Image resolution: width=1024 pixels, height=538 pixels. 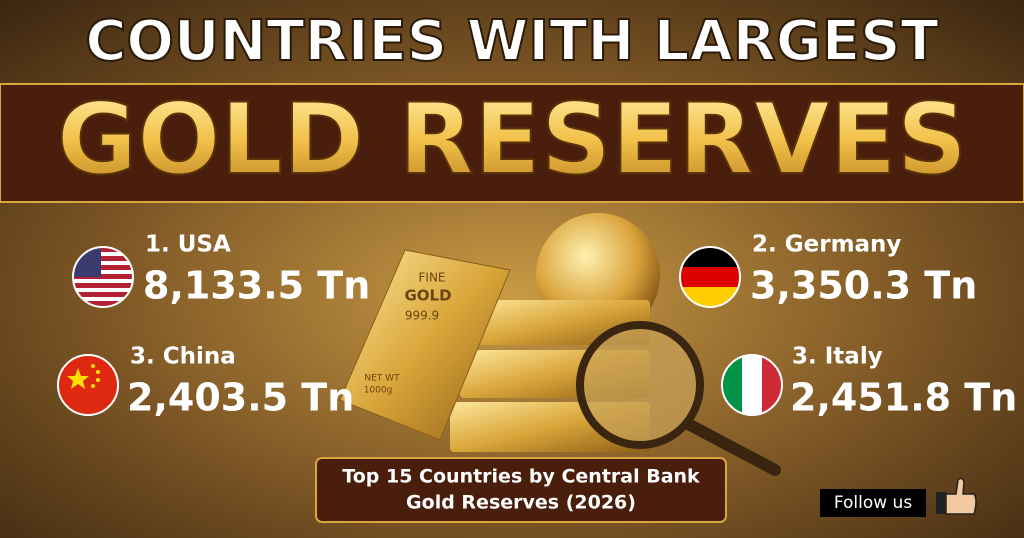 What do you see at coordinates (521, 477) in the screenshot?
I see `caption-line: Top 15 Countries by Central Bank` at bounding box center [521, 477].